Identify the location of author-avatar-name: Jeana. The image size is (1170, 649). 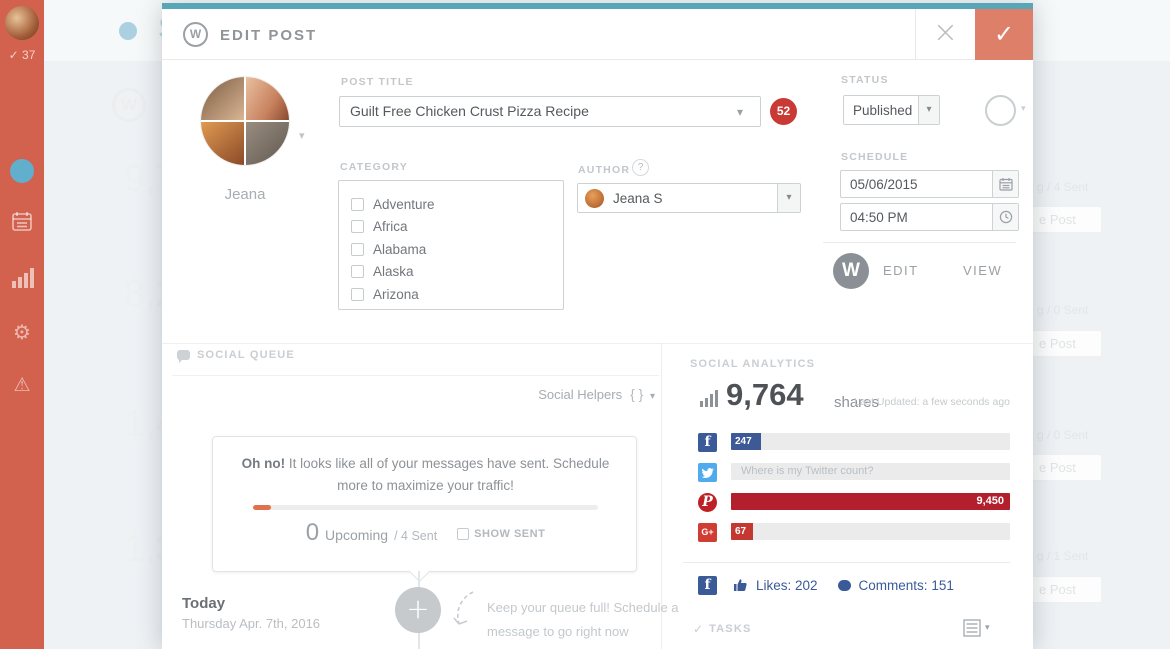
(245, 194).